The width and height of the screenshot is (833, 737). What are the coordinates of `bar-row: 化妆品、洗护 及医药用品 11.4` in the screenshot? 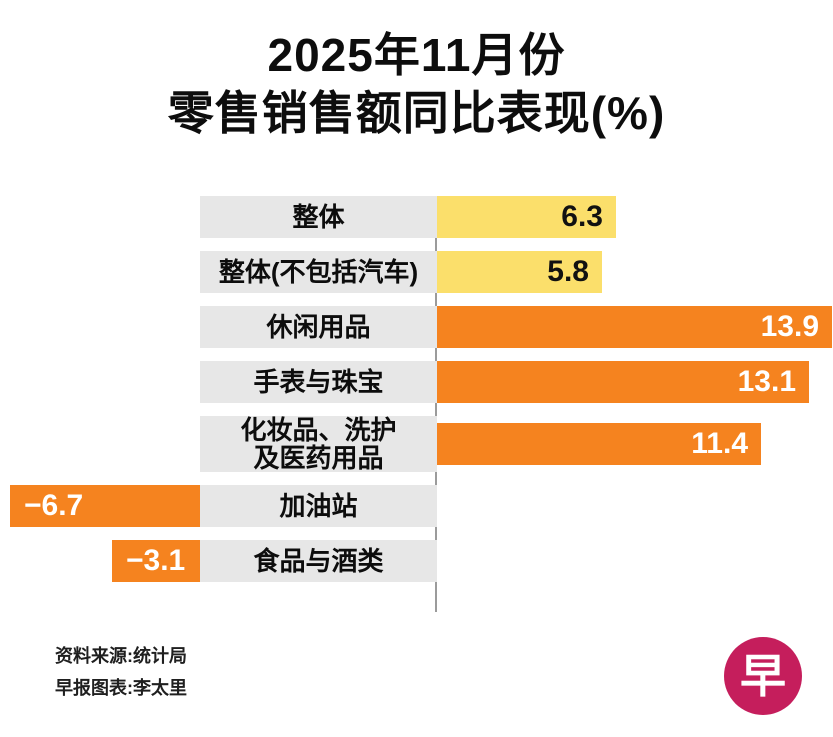 It's located at (416, 444).